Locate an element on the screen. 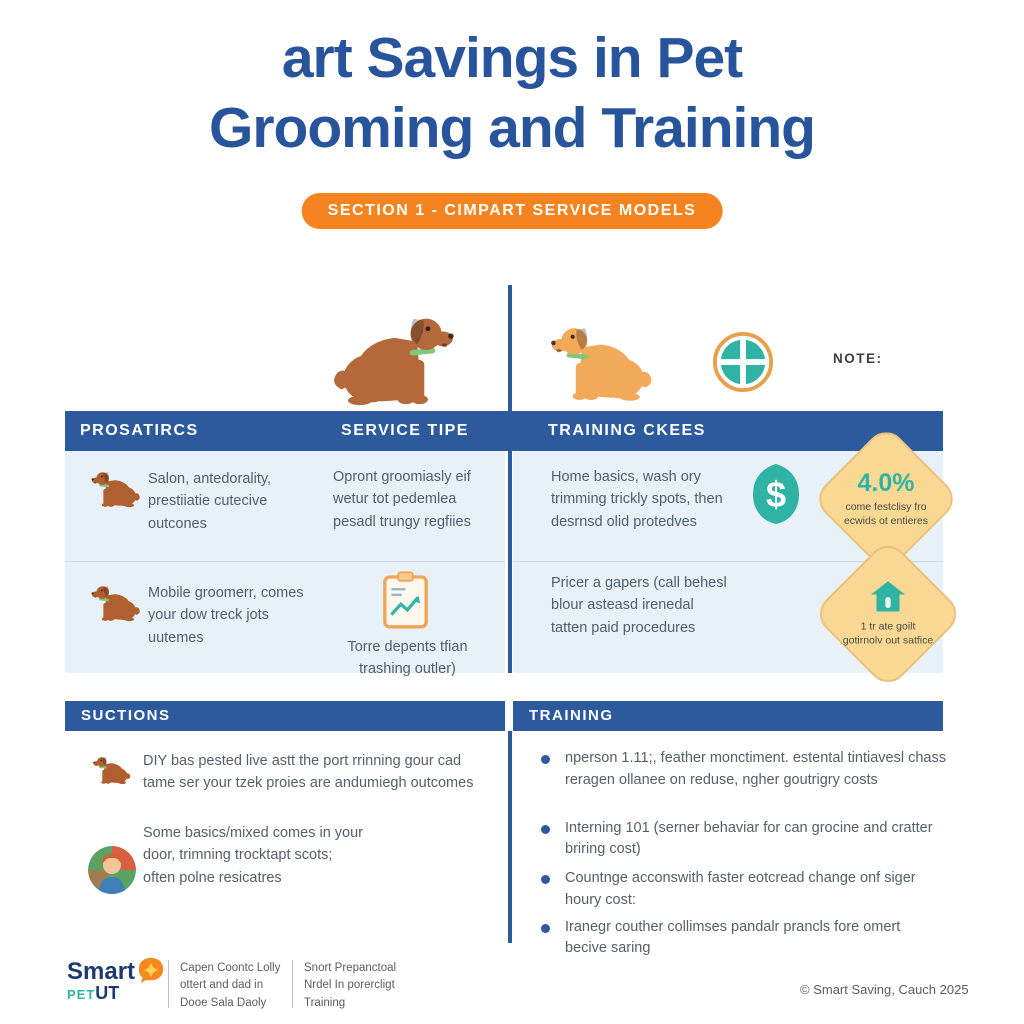 The width and height of the screenshot is (1024, 1024). page-title-line2: Grooming and Training is located at coordinates (512, 127).